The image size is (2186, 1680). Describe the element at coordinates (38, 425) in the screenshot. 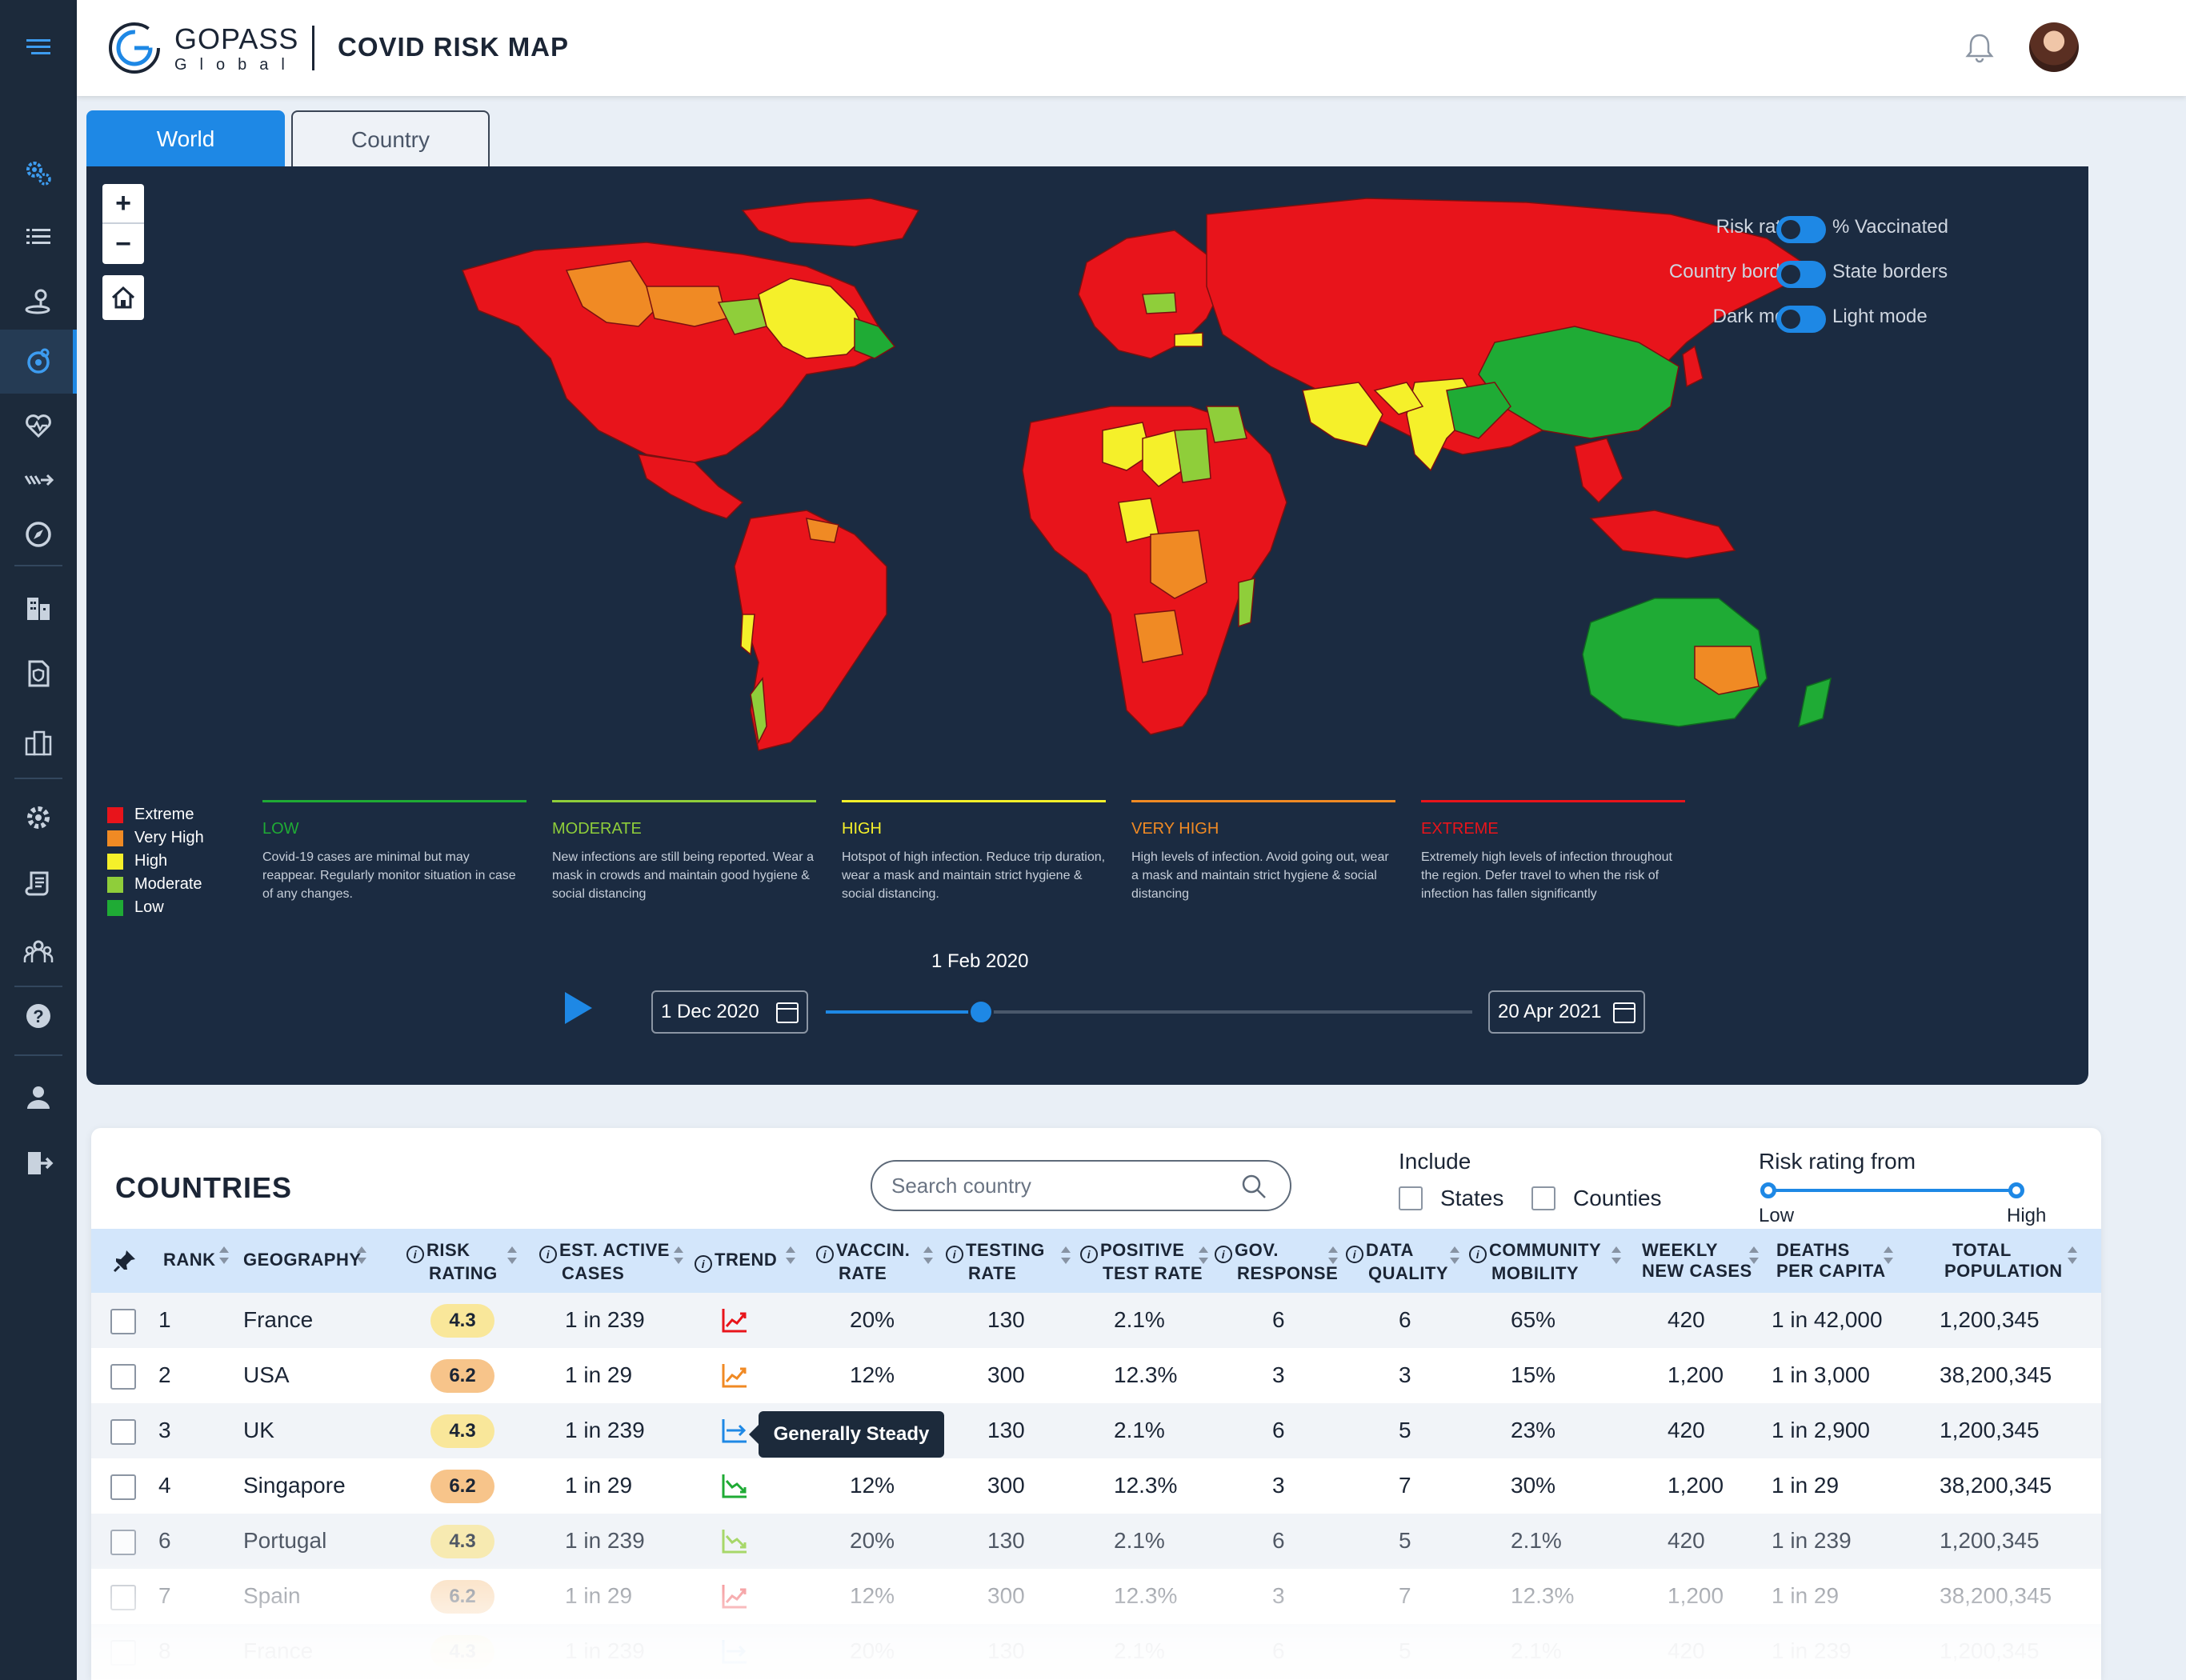

I see `heart-pulse-icon` at that location.